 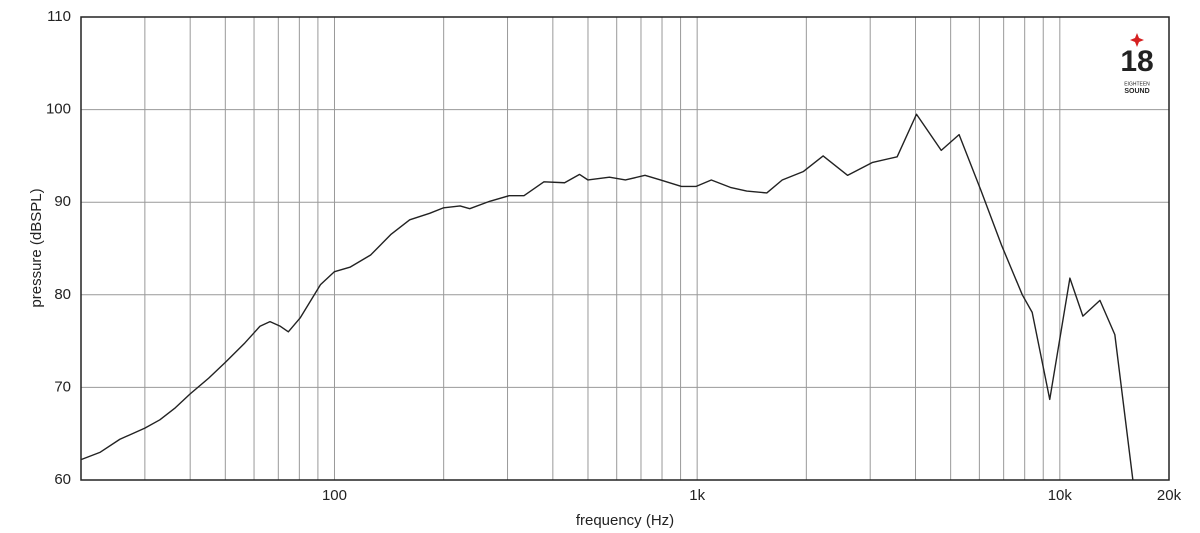 I want to click on logo-number: 18, so click(x=1136, y=61).